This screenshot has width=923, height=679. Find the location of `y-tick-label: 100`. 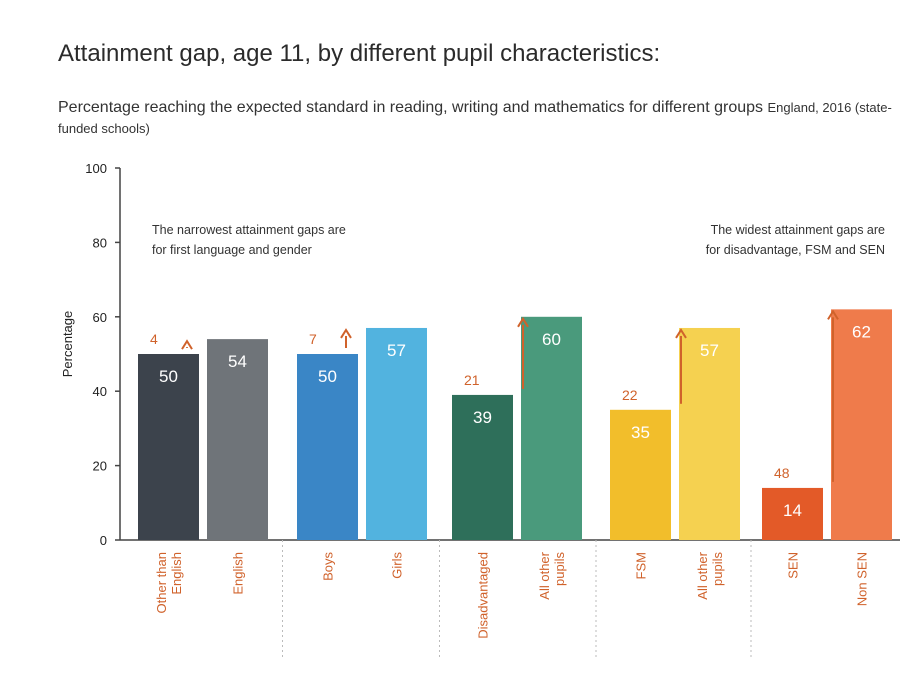

y-tick-label: 100 is located at coordinates (96, 168).